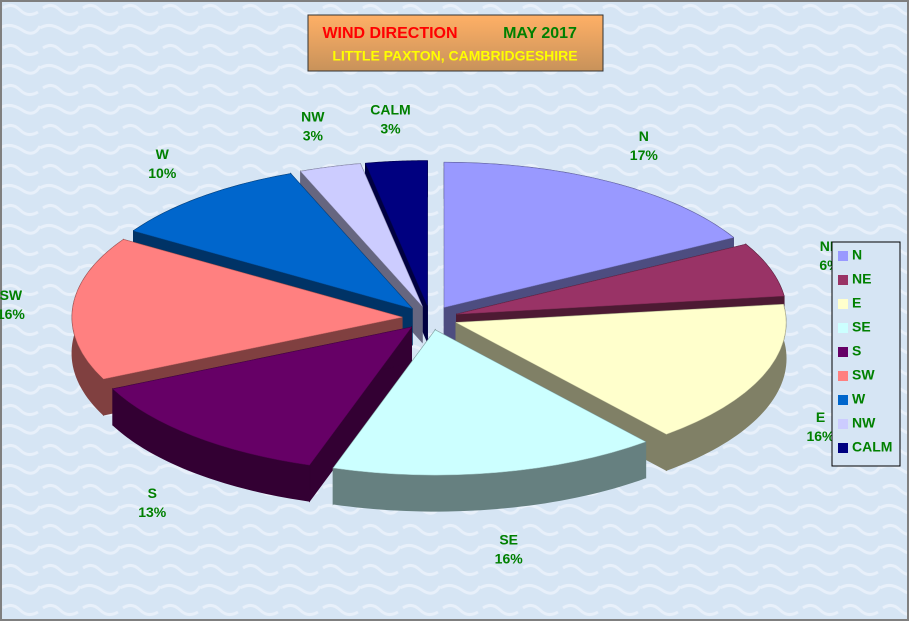  I want to click on chart-title-date: MAY 2017, so click(540, 33).